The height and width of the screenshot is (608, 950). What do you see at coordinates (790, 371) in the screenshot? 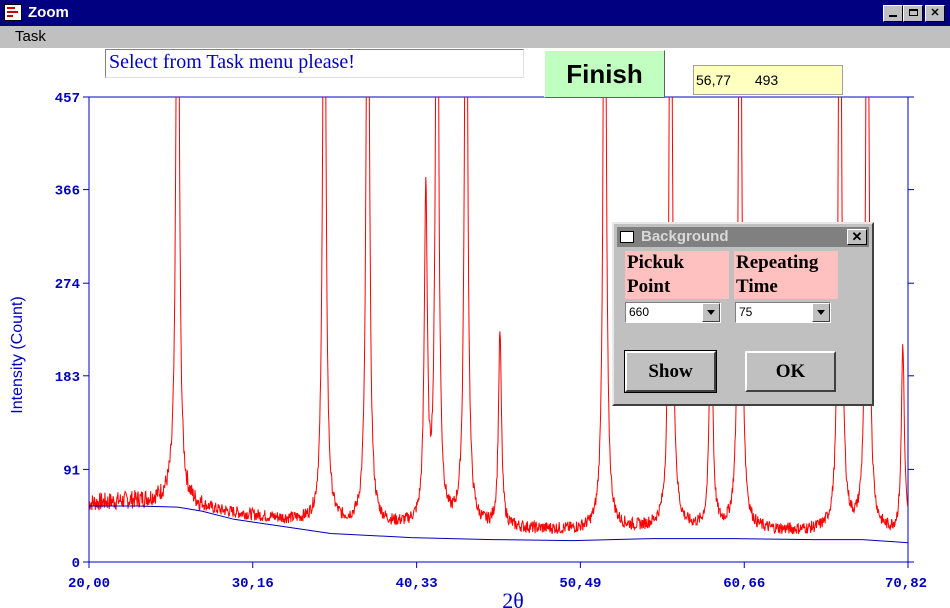
I see `ok-button: OK` at bounding box center [790, 371].